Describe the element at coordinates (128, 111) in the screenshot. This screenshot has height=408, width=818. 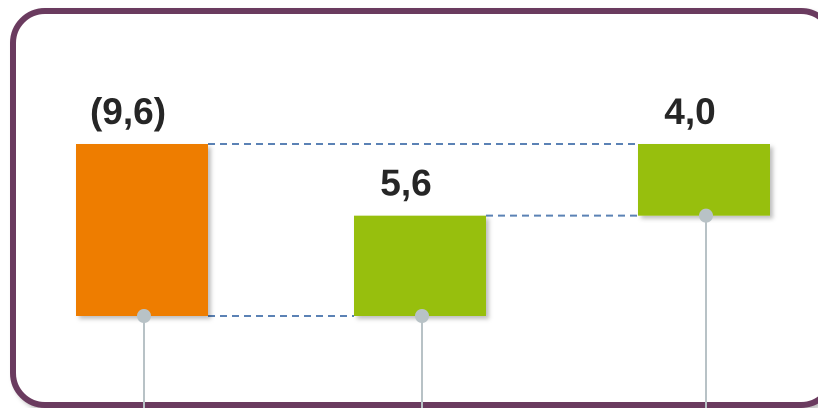
I see `data-label-1: (9,6)` at that location.